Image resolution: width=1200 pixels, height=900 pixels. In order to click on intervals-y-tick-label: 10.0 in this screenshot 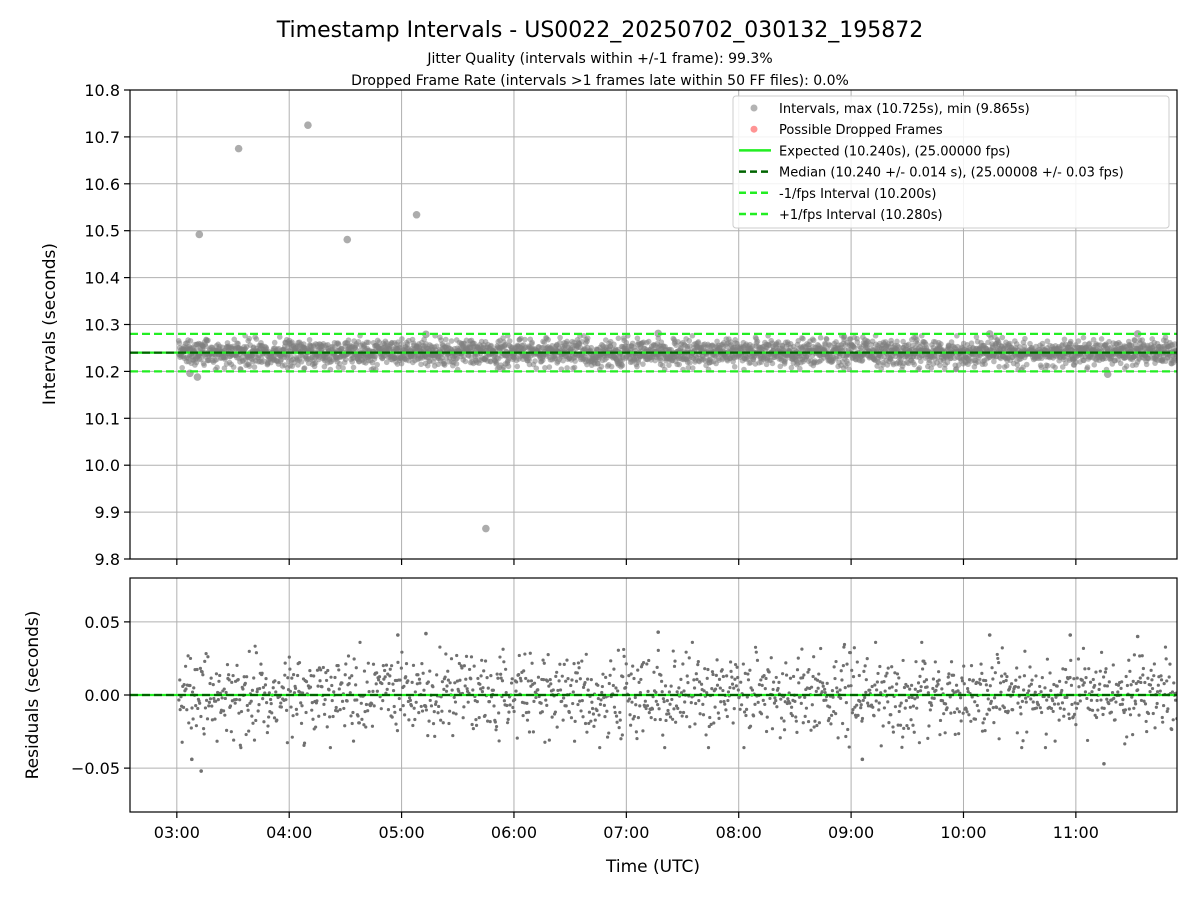, I will do `click(102, 465)`.